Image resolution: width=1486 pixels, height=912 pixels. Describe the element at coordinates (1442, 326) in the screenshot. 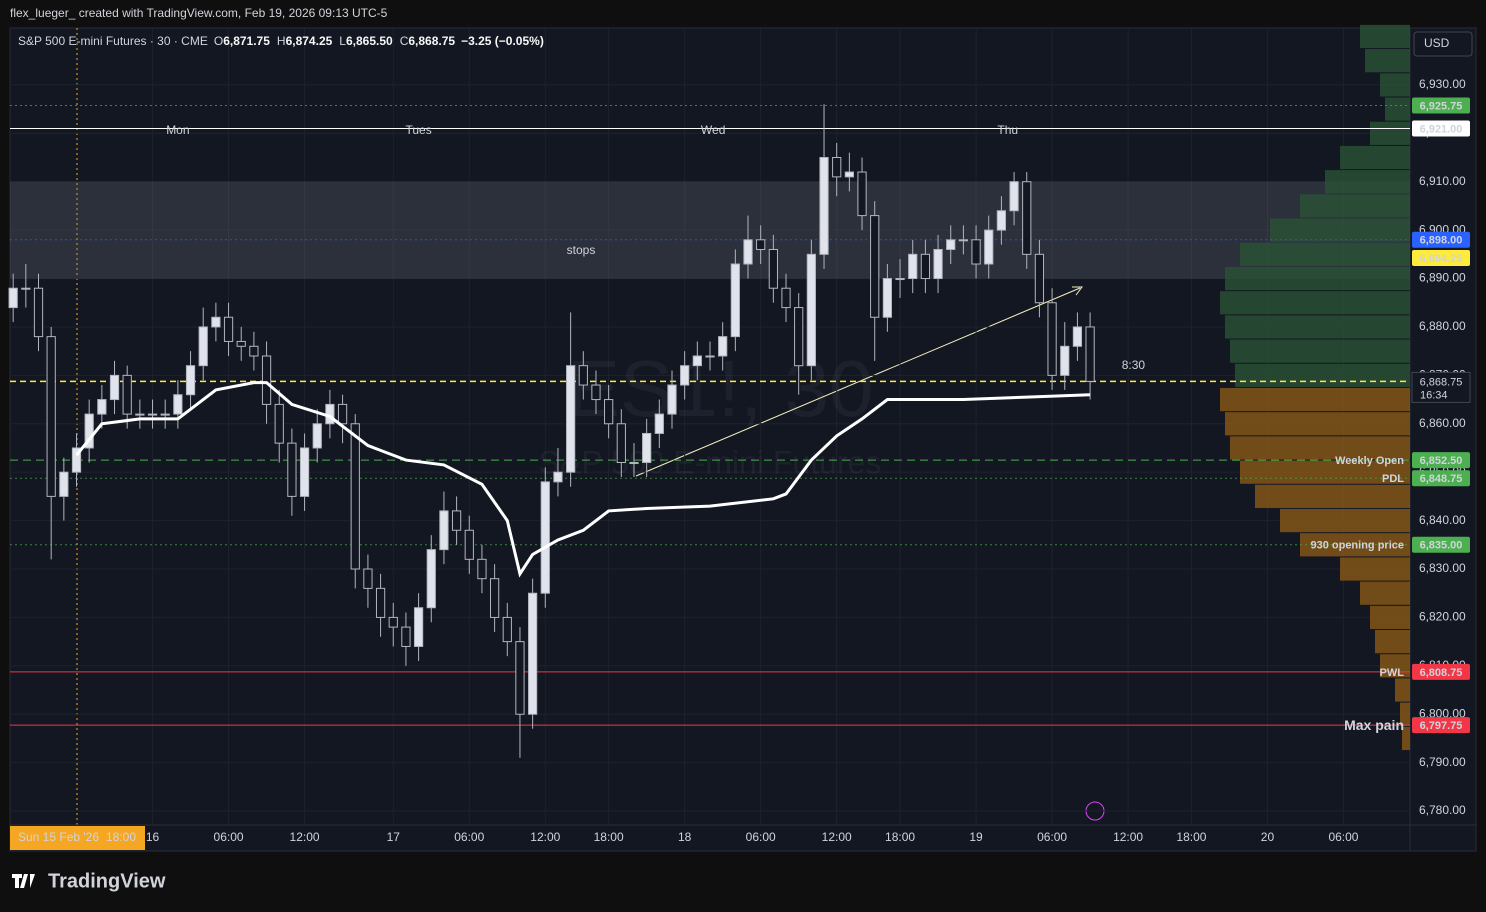

I see `y-tick-label: 6,880.00` at that location.